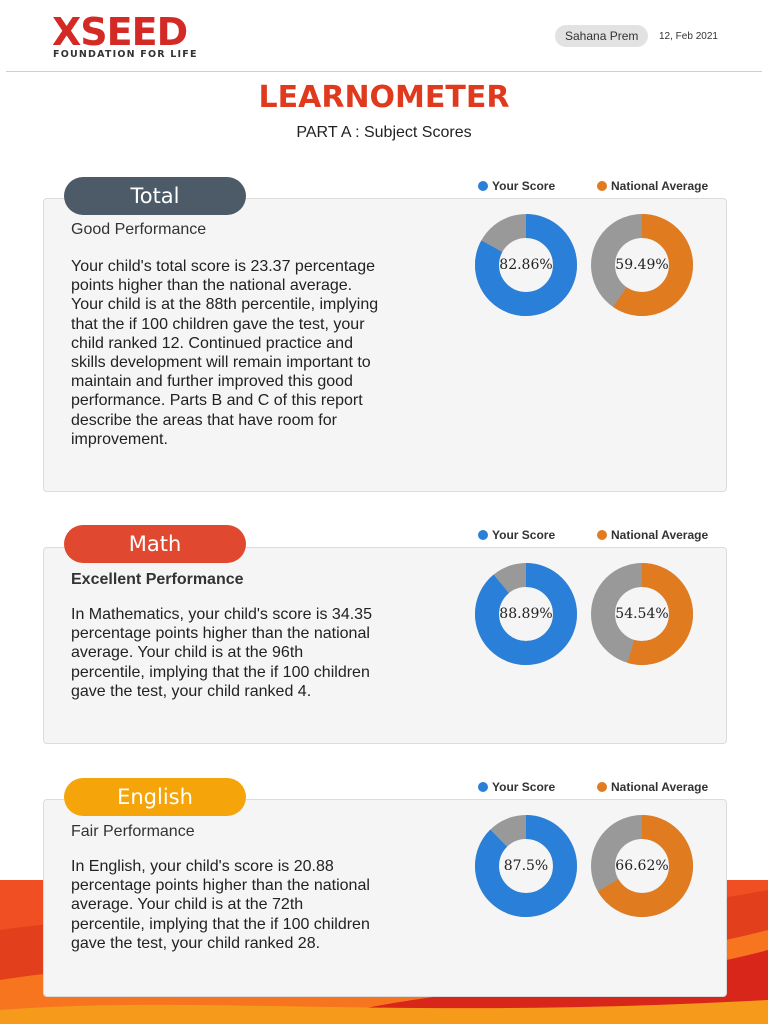  I want to click on math-national-average-donut: 54.54%, so click(642, 614).